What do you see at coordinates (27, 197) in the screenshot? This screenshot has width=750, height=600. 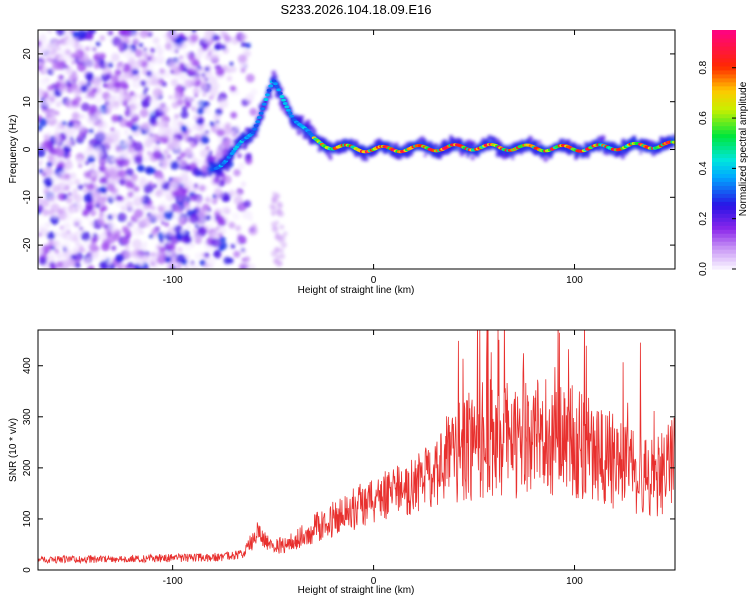 I see `heatmap-y-tick-label-1: -10` at bounding box center [27, 197].